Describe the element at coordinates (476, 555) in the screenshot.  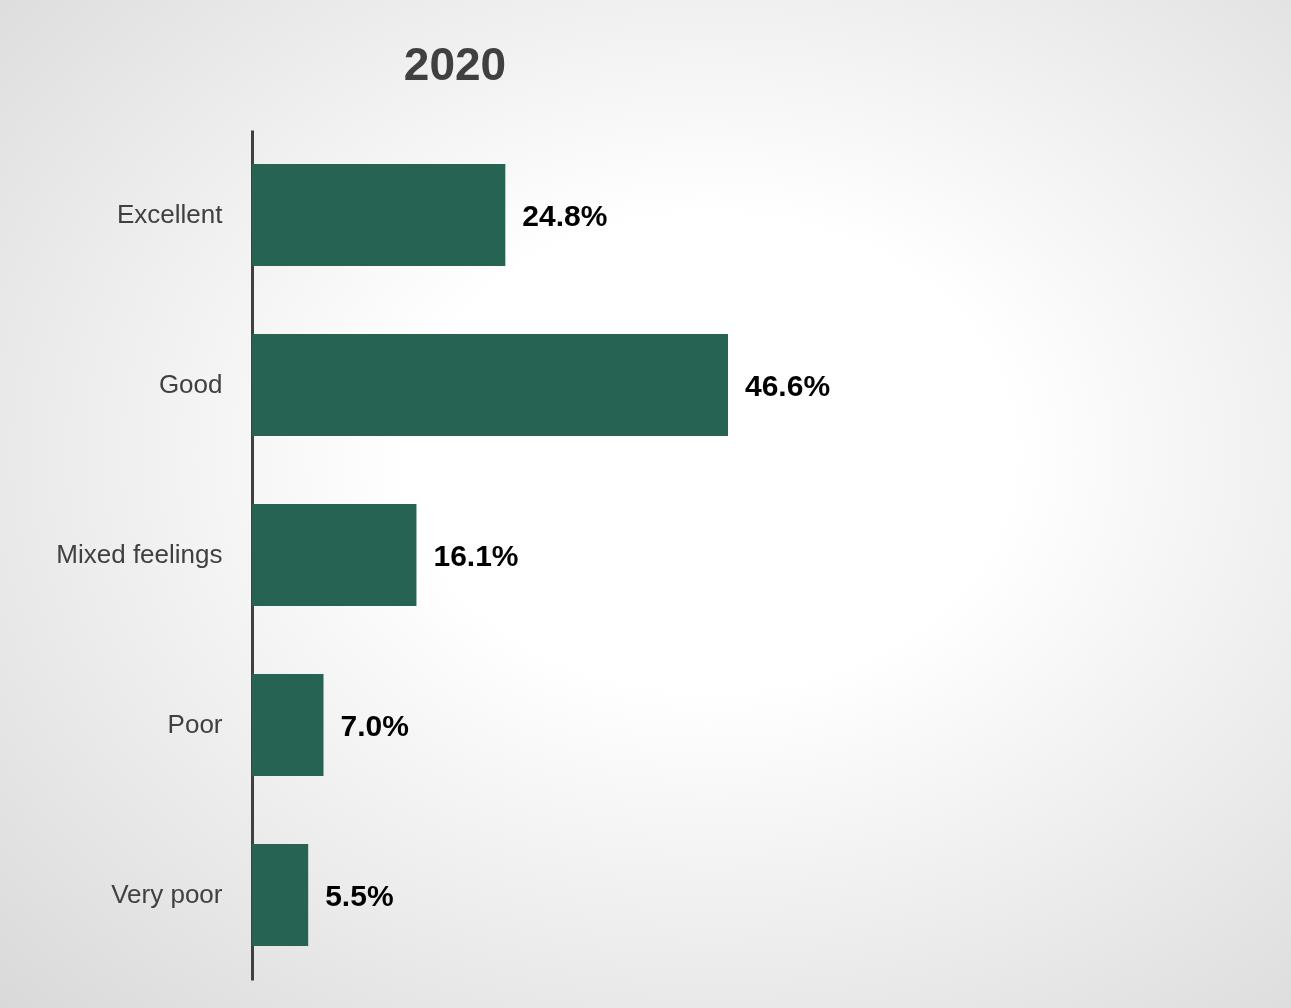
I see `data-label: 16.1%` at that location.